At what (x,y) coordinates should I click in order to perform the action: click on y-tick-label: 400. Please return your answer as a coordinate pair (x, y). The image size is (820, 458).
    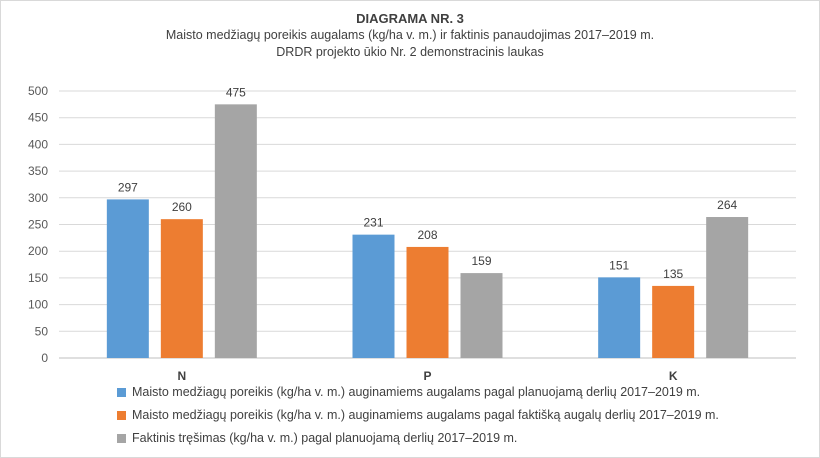
    Looking at the image, I should click on (38, 144).